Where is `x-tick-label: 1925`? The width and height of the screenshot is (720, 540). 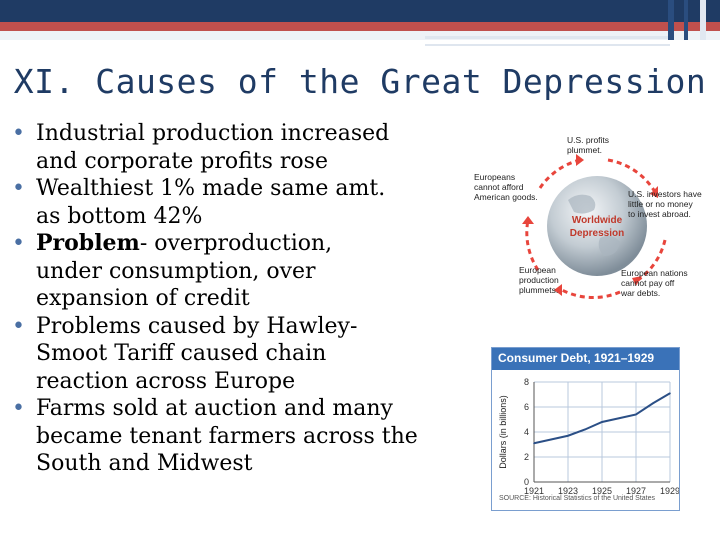
x-tick-label: 1925 is located at coordinates (602, 491).